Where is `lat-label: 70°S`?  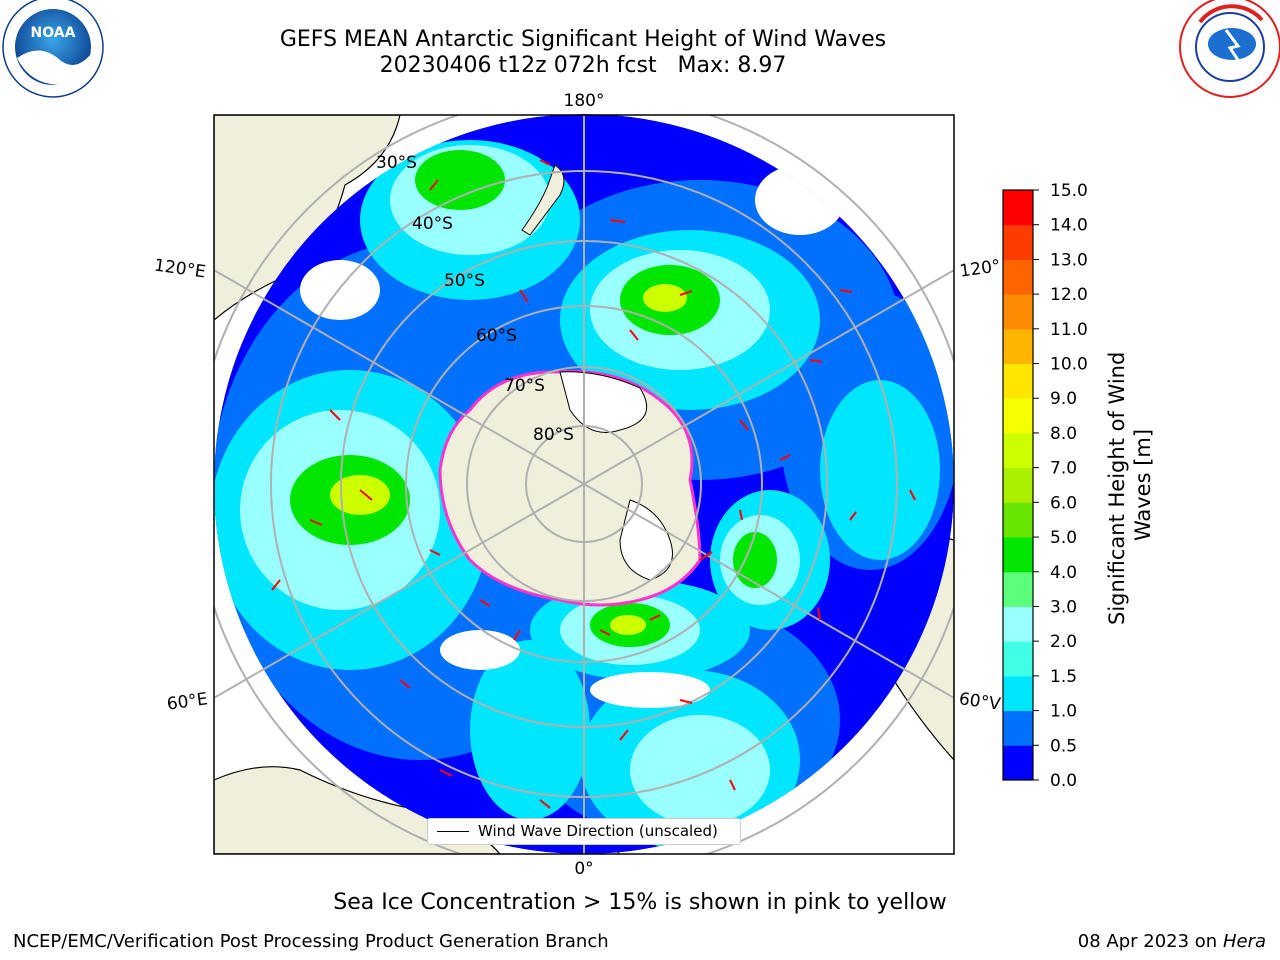
lat-label: 70°S is located at coordinates (524, 386).